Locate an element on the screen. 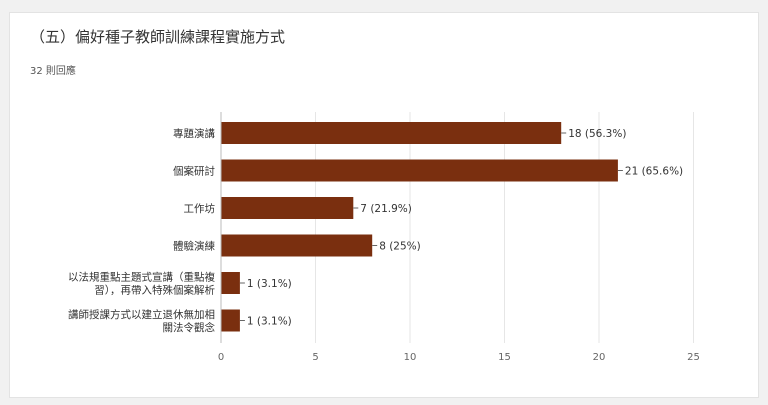 The height and width of the screenshot is (405, 768). value-label: 8 (25%) is located at coordinates (400, 247).